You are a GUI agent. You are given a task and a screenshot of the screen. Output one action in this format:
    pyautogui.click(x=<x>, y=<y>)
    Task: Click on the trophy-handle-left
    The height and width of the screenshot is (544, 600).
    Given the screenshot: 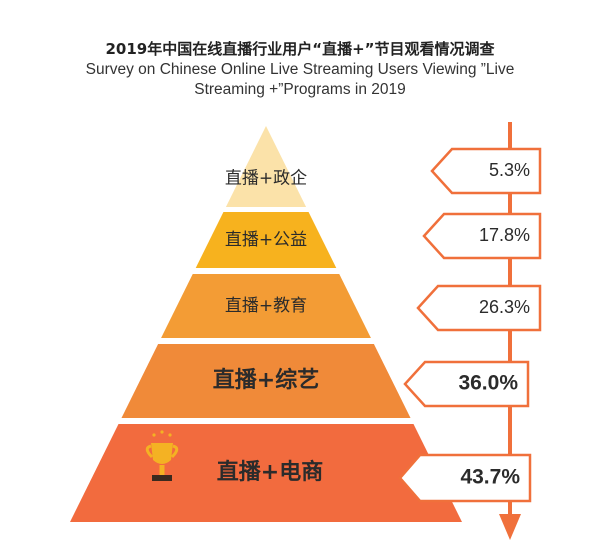 What is the action you would take?
    pyautogui.click(x=149, y=451)
    